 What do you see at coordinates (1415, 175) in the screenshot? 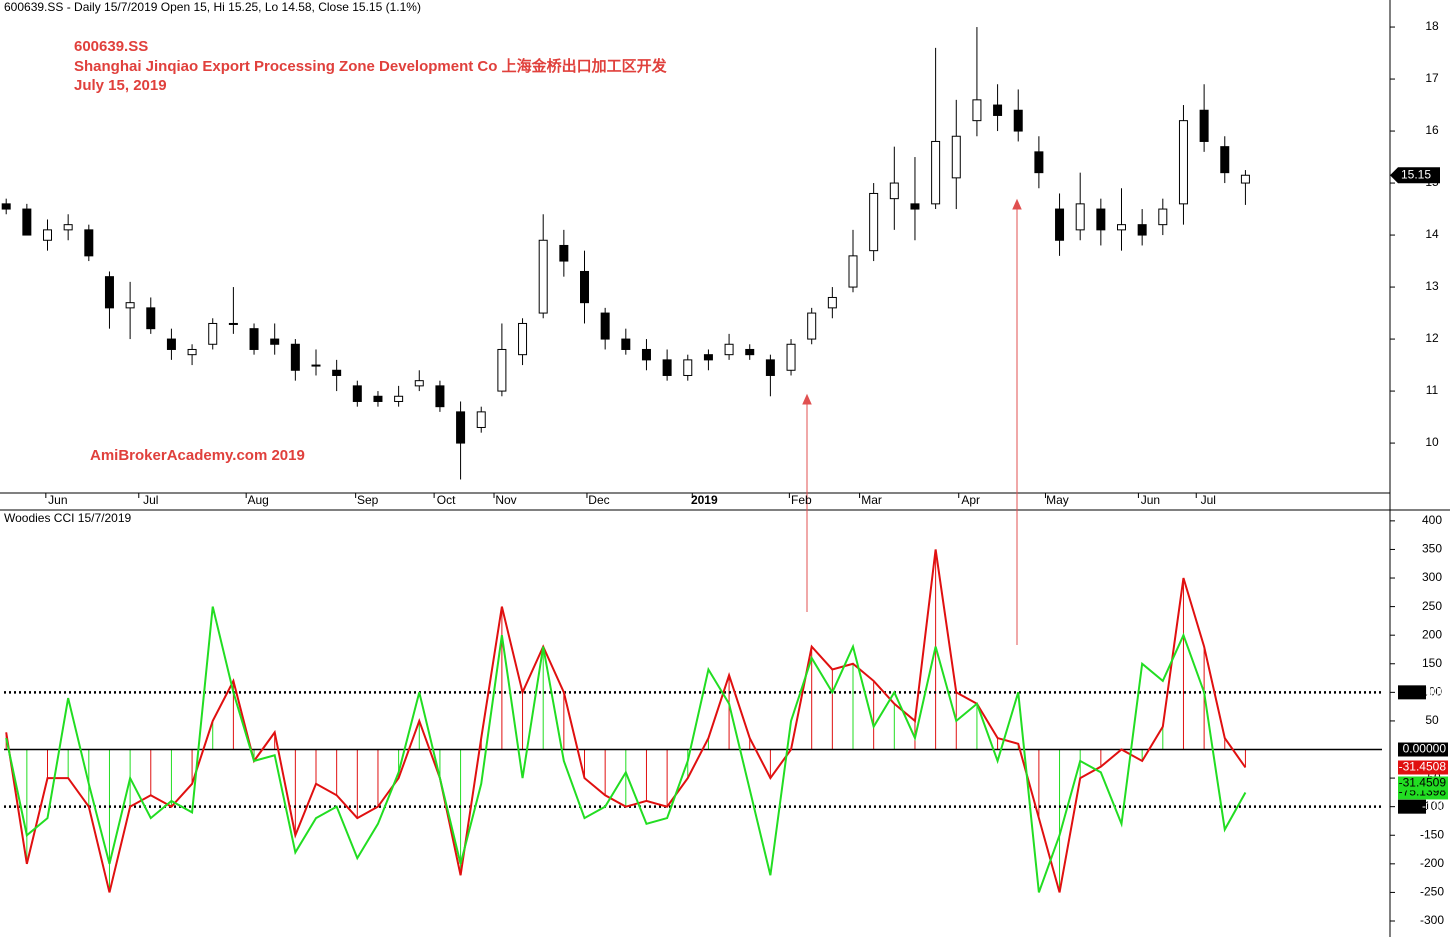
I see `price-marker` at bounding box center [1415, 175].